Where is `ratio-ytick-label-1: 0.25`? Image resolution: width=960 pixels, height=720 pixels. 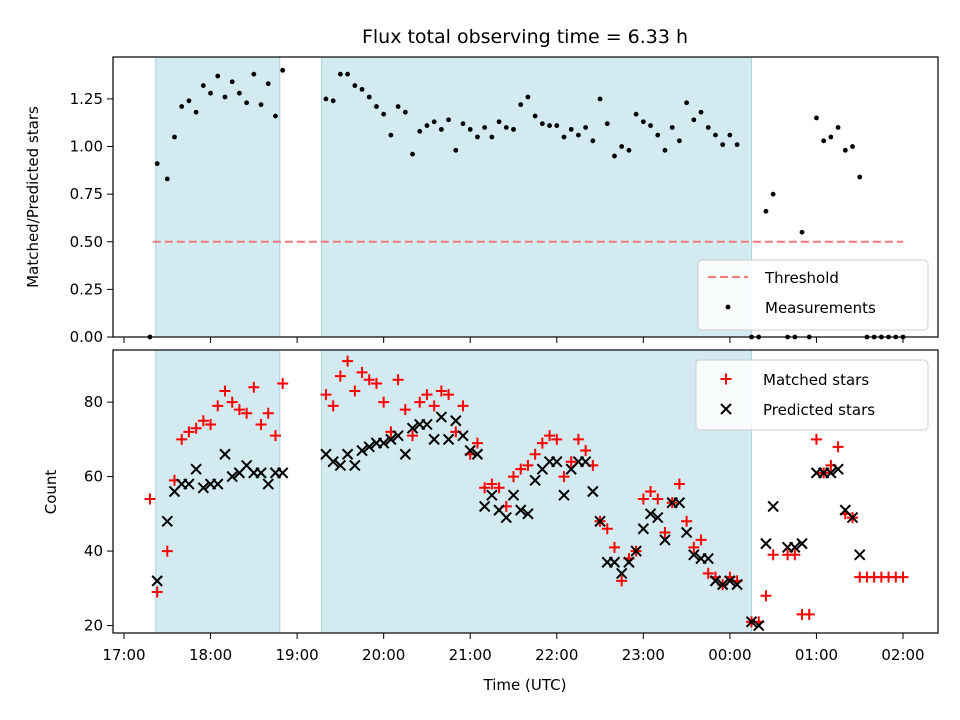
ratio-ytick-label-1: 0.25 is located at coordinates (86, 289).